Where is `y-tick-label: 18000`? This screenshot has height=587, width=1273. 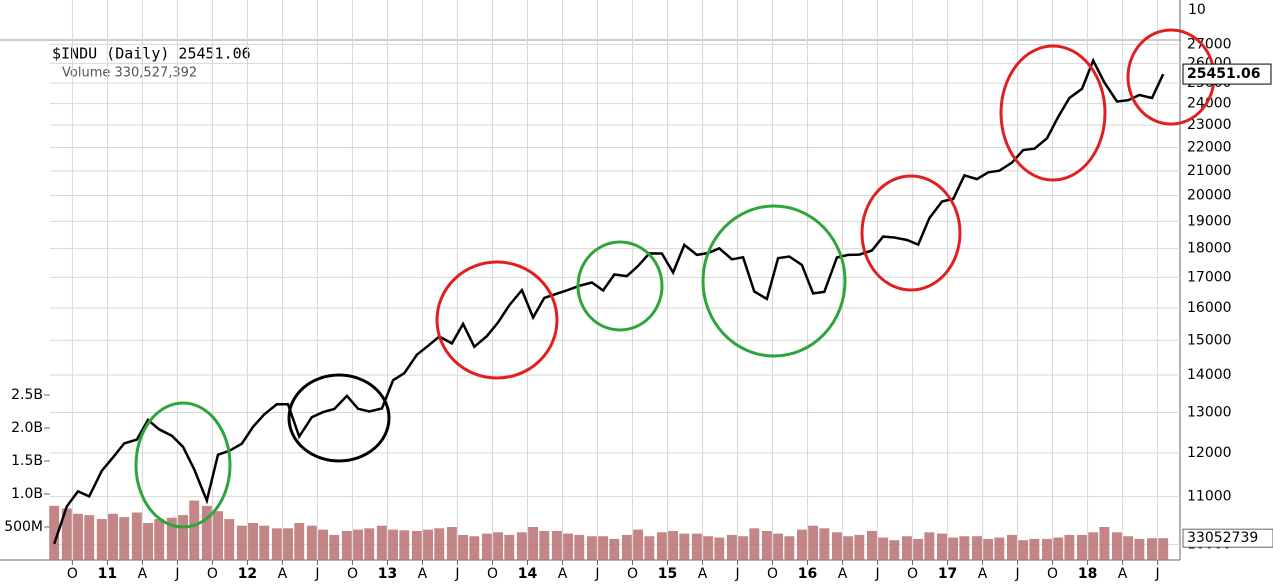 y-tick-label: 18000 is located at coordinates (1209, 249).